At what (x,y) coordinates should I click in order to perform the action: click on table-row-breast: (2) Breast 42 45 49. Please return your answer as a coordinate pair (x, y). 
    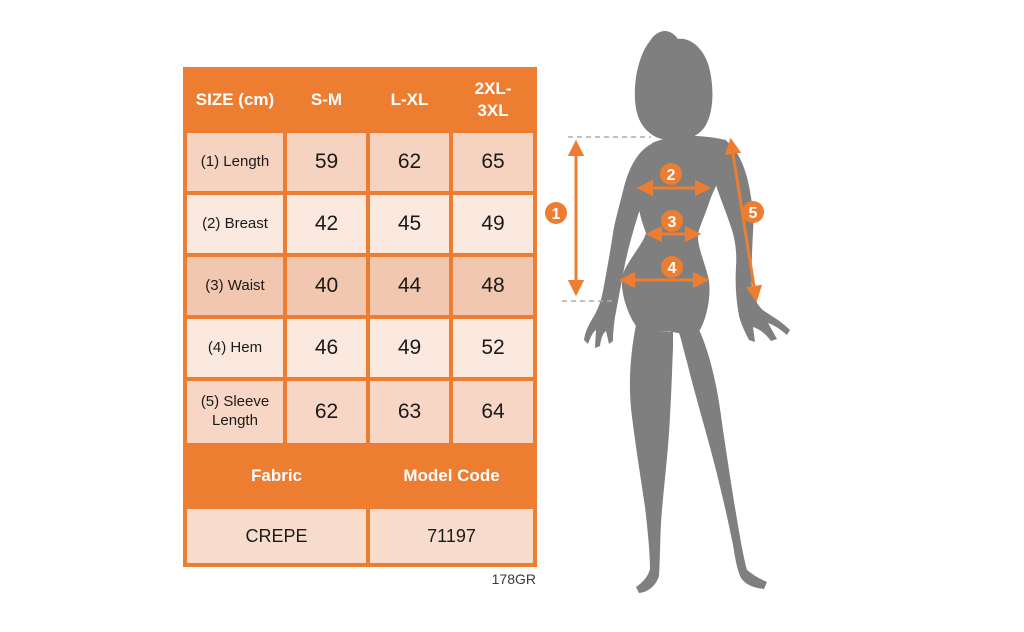
    Looking at the image, I should click on (360, 224).